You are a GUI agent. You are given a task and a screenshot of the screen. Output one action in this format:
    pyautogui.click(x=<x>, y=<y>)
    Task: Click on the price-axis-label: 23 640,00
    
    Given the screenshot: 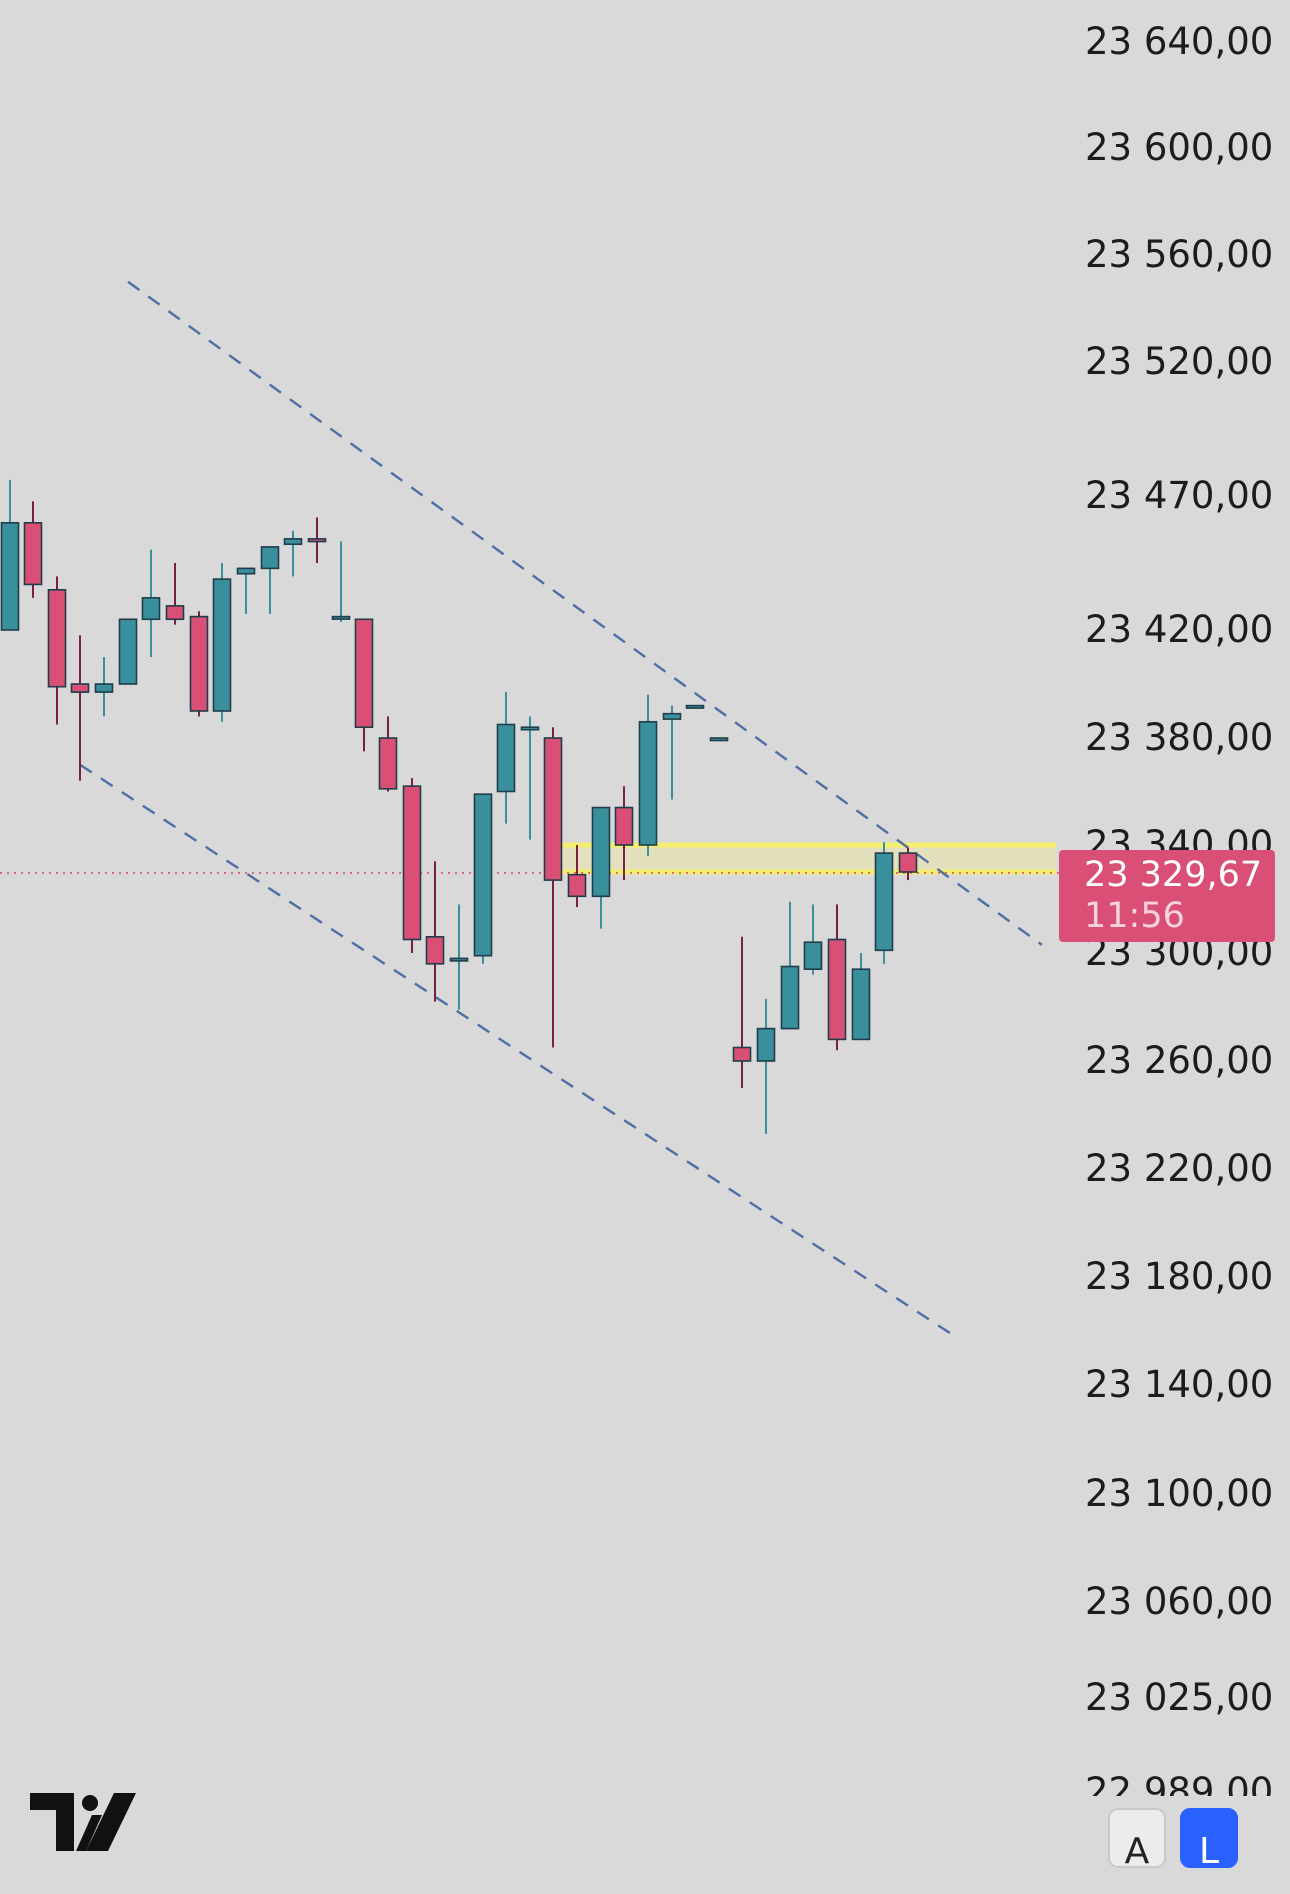 What is the action you would take?
    pyautogui.click(x=1179, y=41)
    